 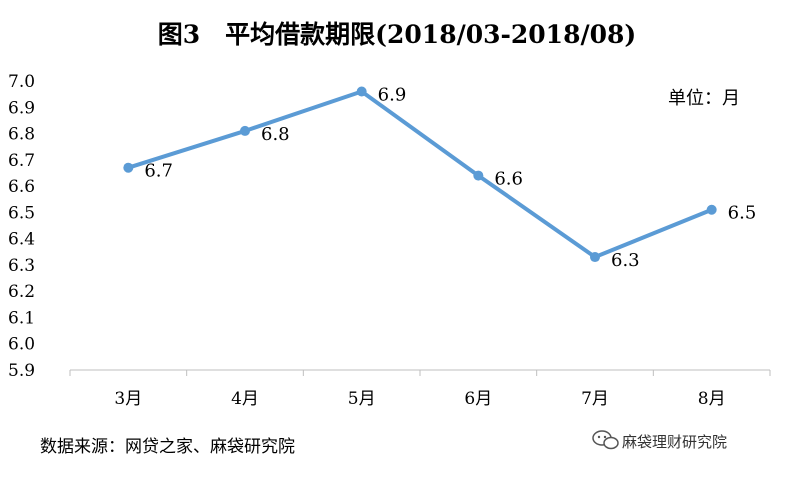 I want to click on y-tick-label: 6.6, so click(x=21, y=187).